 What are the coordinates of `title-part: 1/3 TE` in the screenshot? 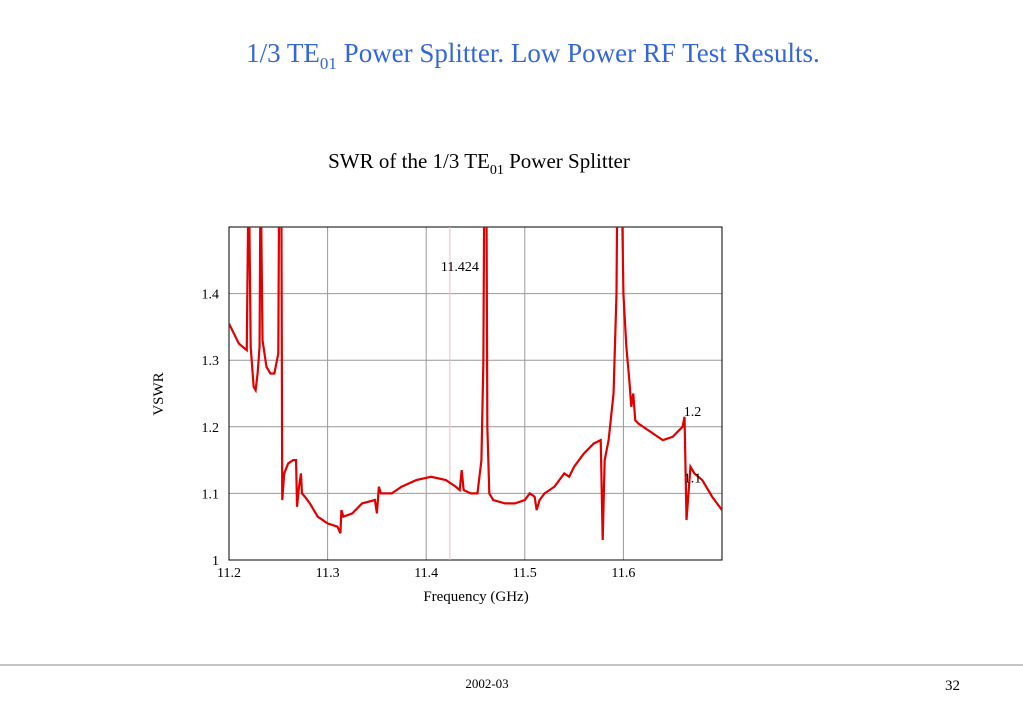 It's located at (283, 53).